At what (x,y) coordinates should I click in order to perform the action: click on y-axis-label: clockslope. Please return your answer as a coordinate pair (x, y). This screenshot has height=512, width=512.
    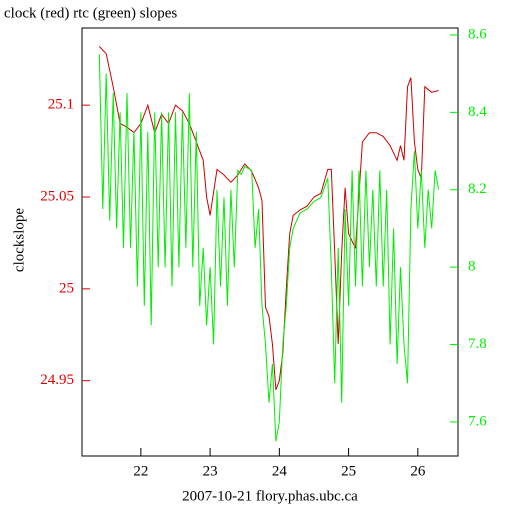
    Looking at the image, I should click on (19, 240).